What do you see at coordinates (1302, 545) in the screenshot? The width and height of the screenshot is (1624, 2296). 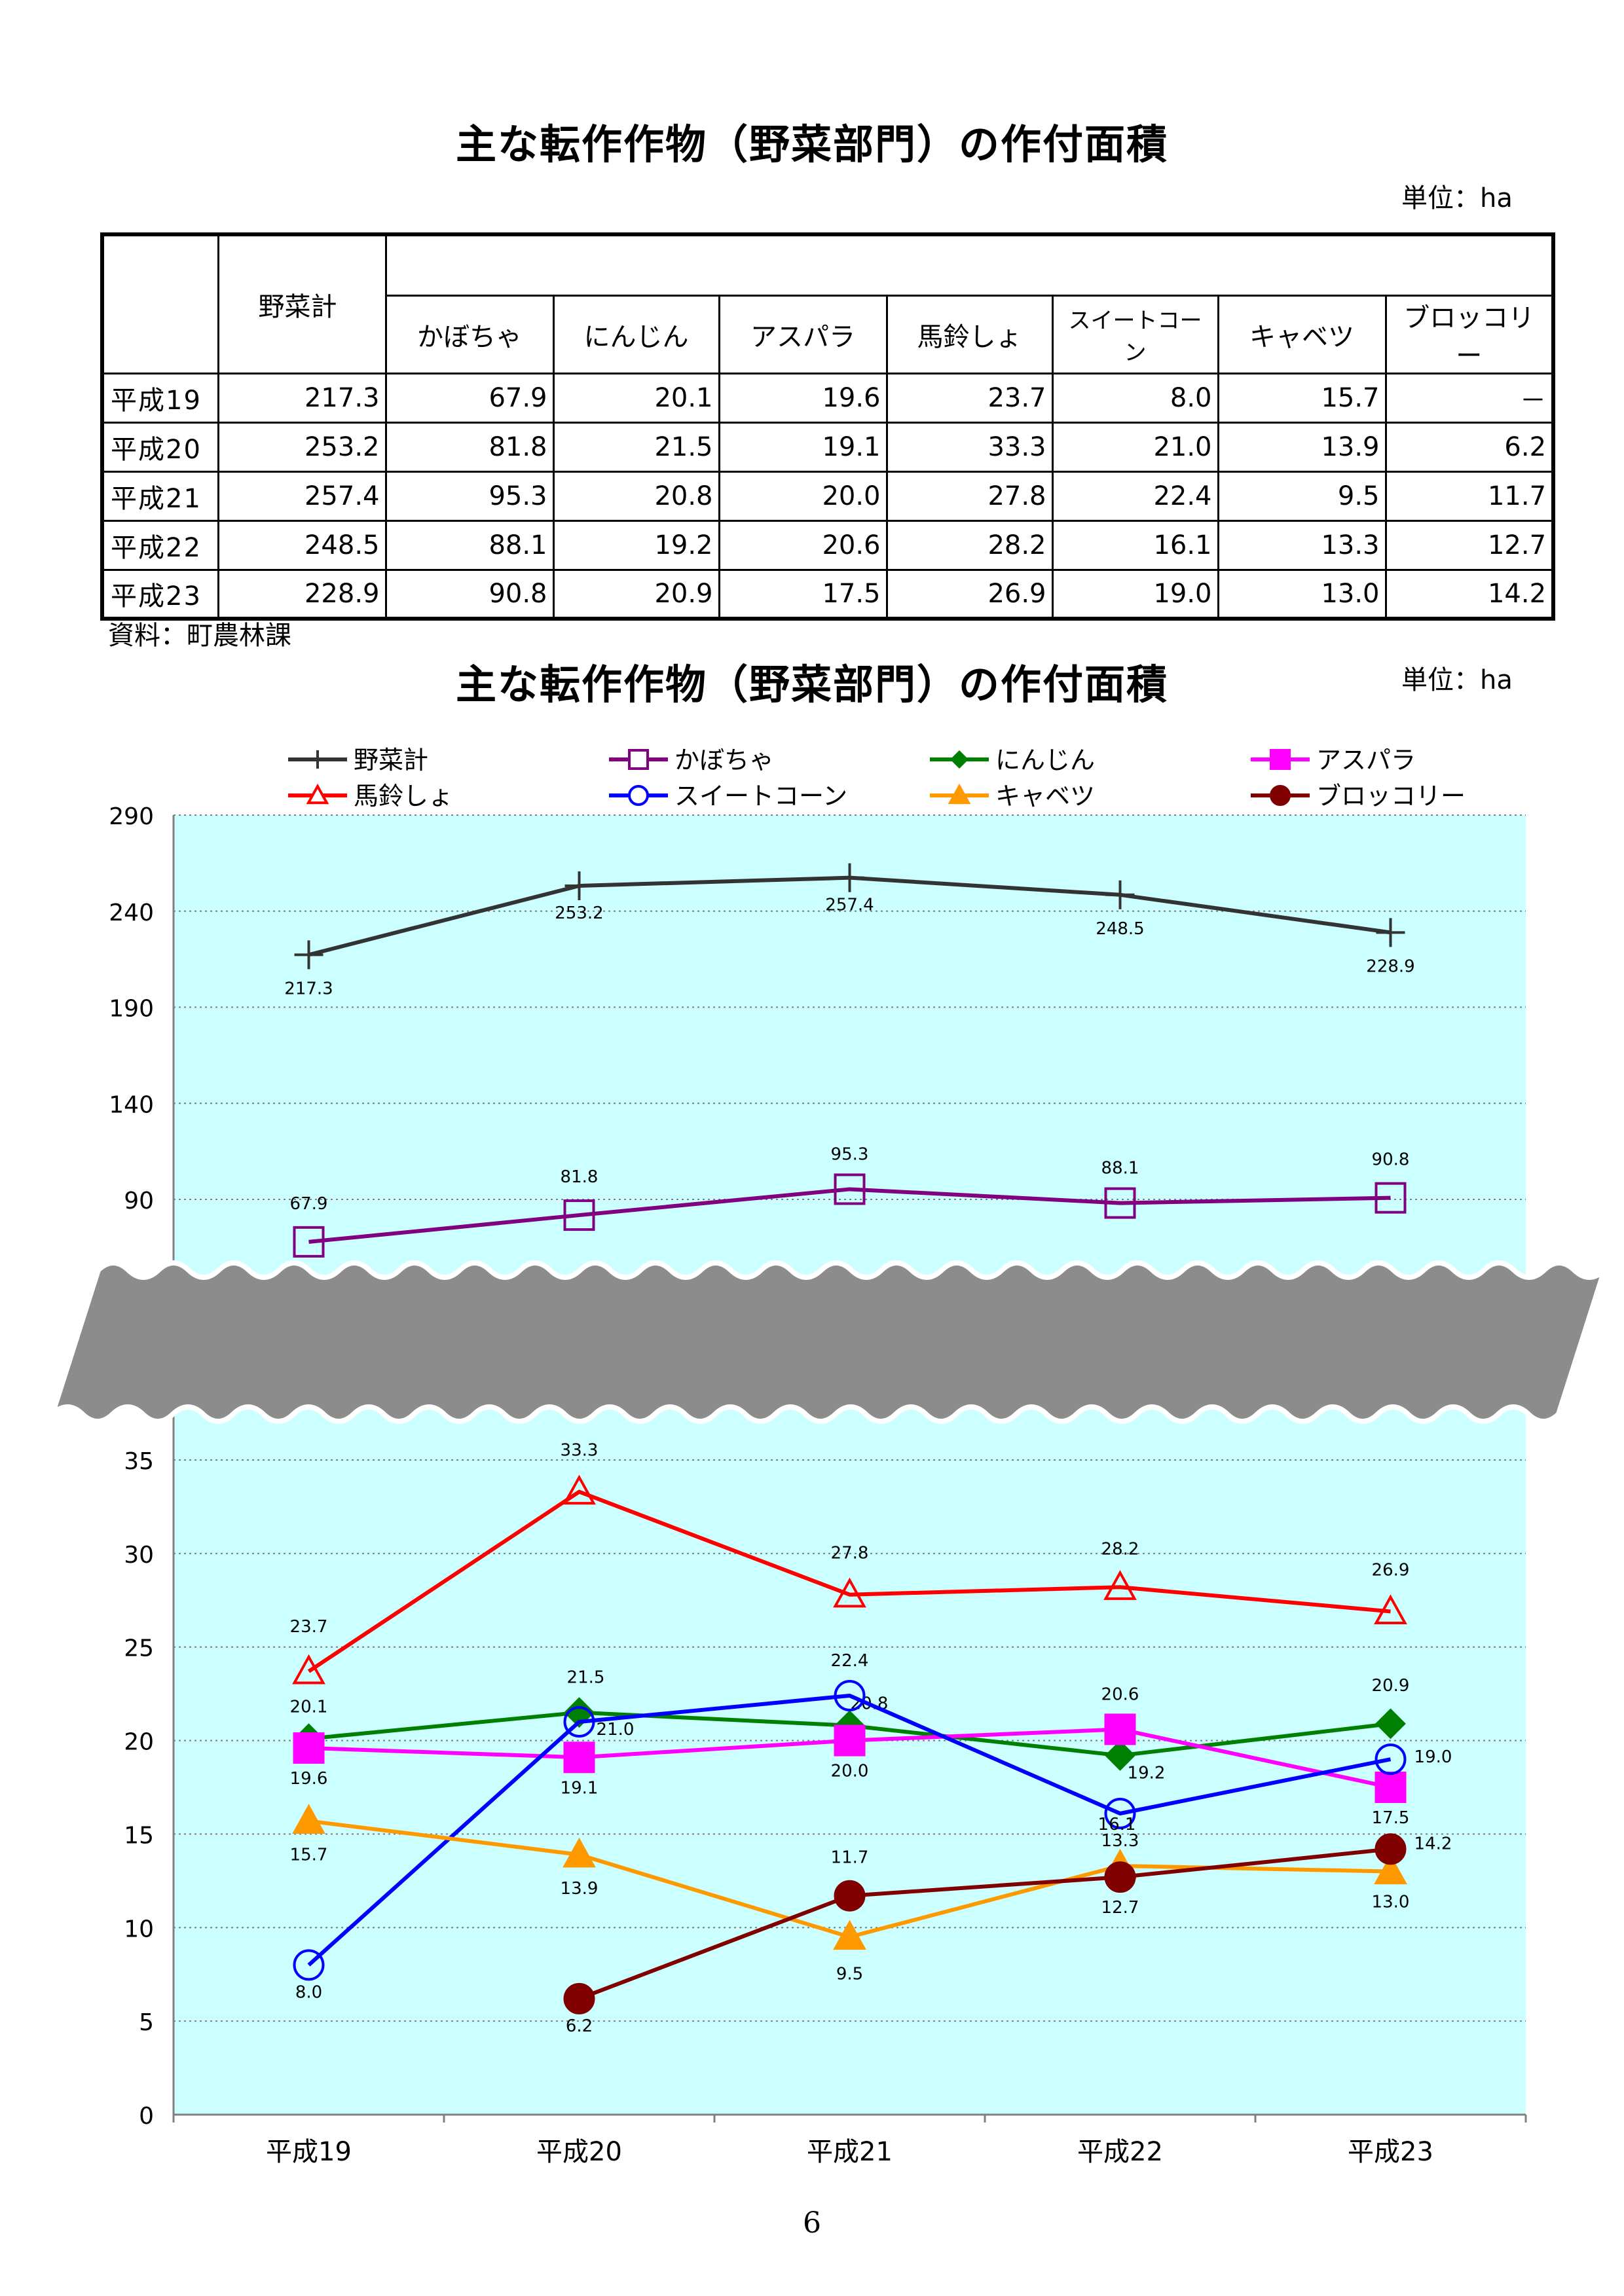 I see `value-cell: 13.3` at bounding box center [1302, 545].